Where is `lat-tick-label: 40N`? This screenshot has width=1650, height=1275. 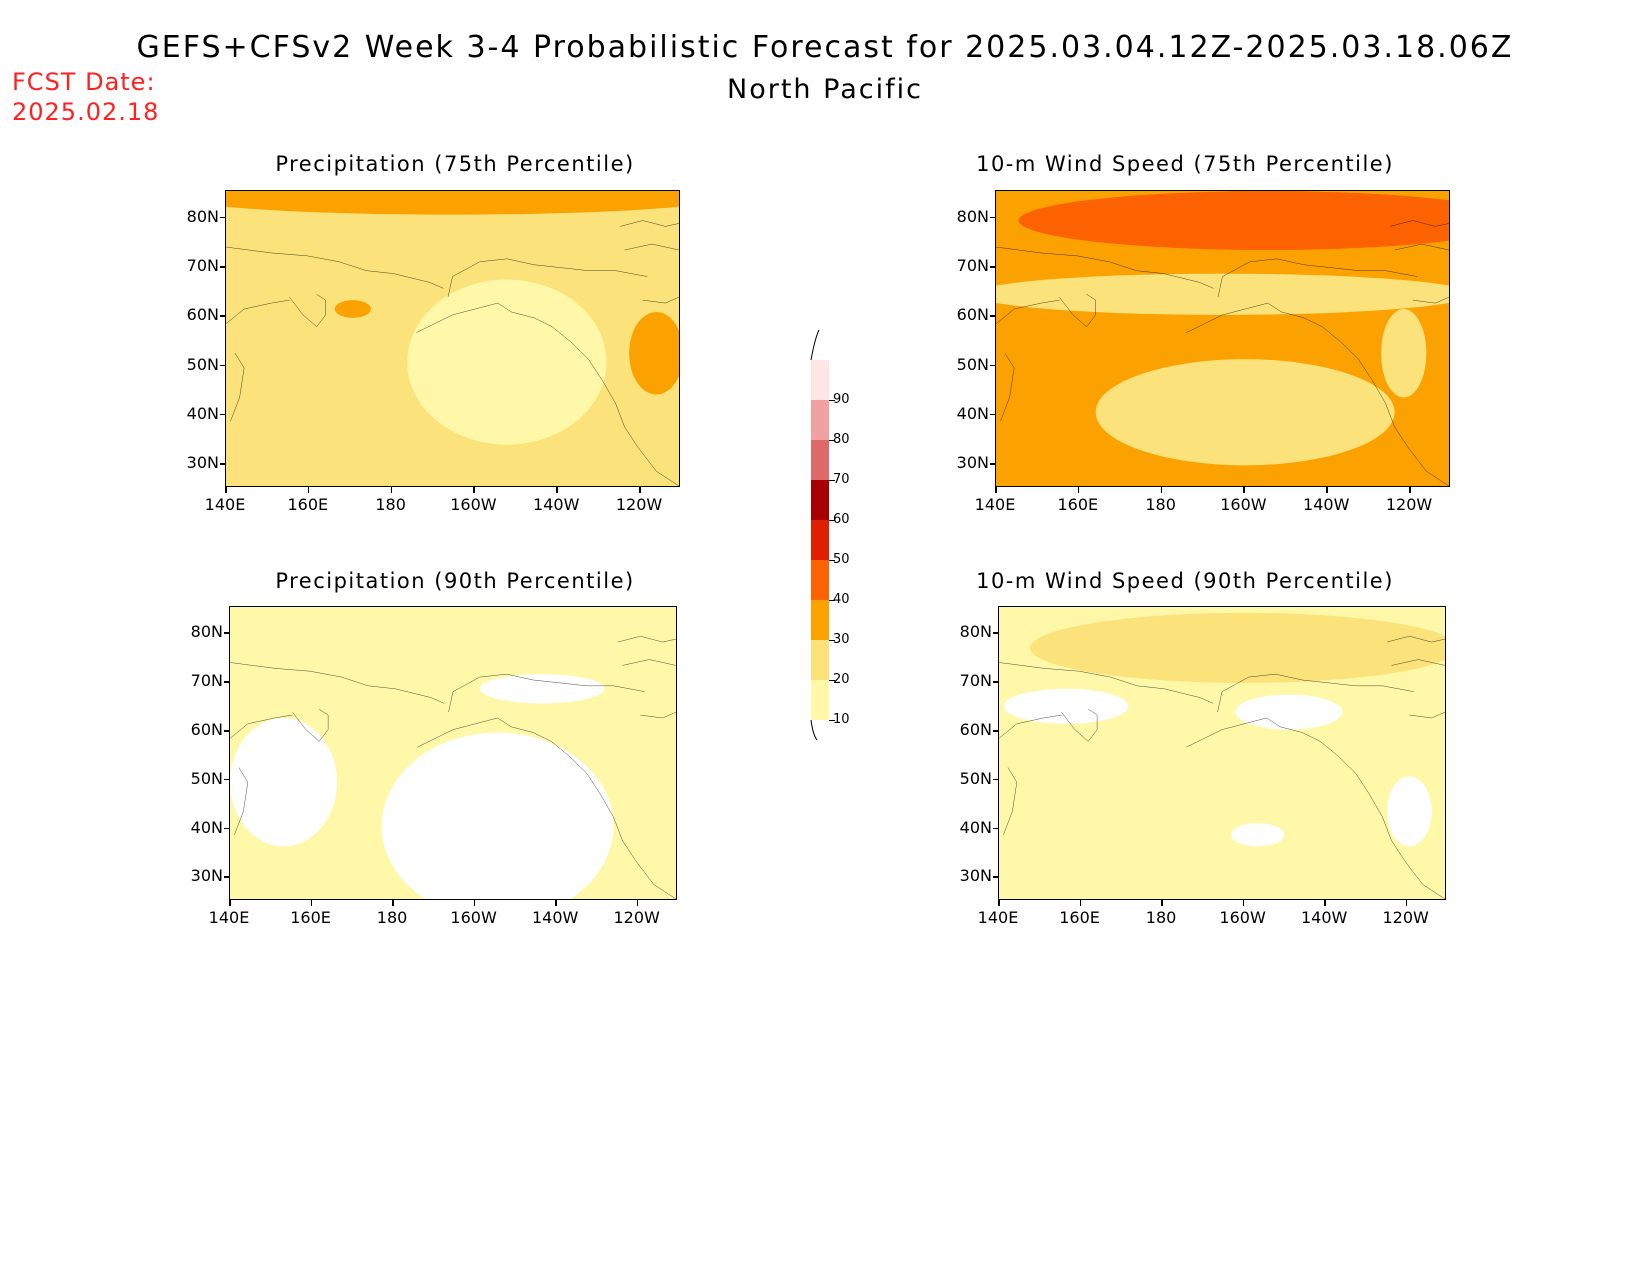
lat-tick-label: 40N is located at coordinates (206, 827).